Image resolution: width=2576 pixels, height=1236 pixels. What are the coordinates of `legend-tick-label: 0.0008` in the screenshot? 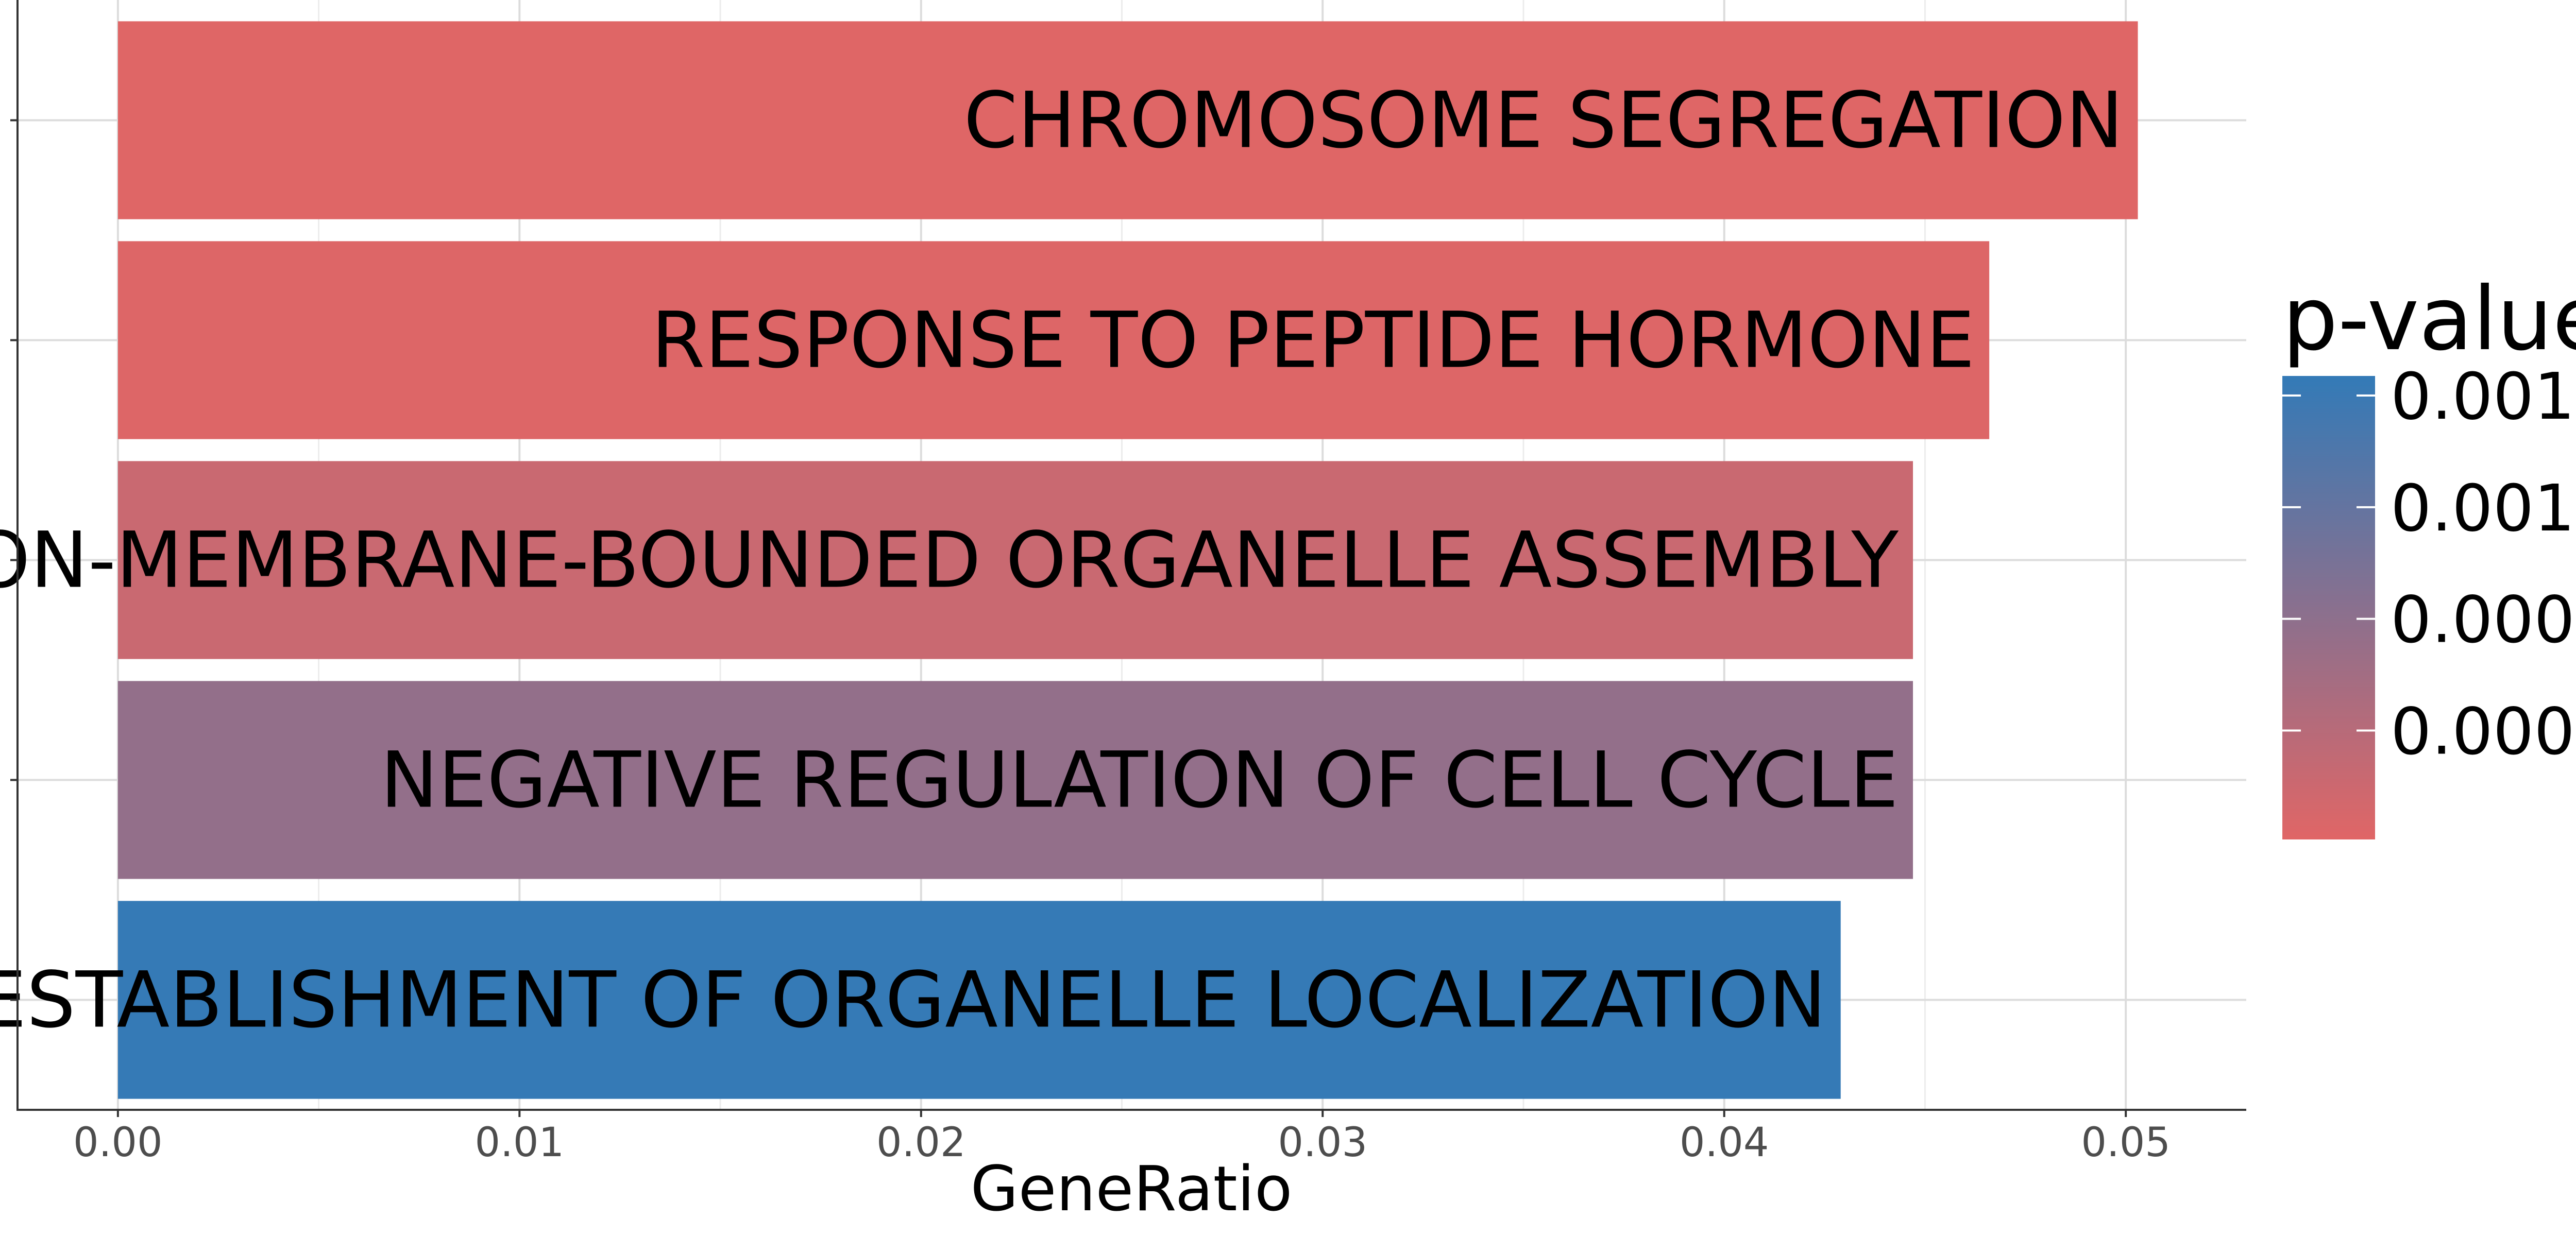 It's located at (2483, 620).